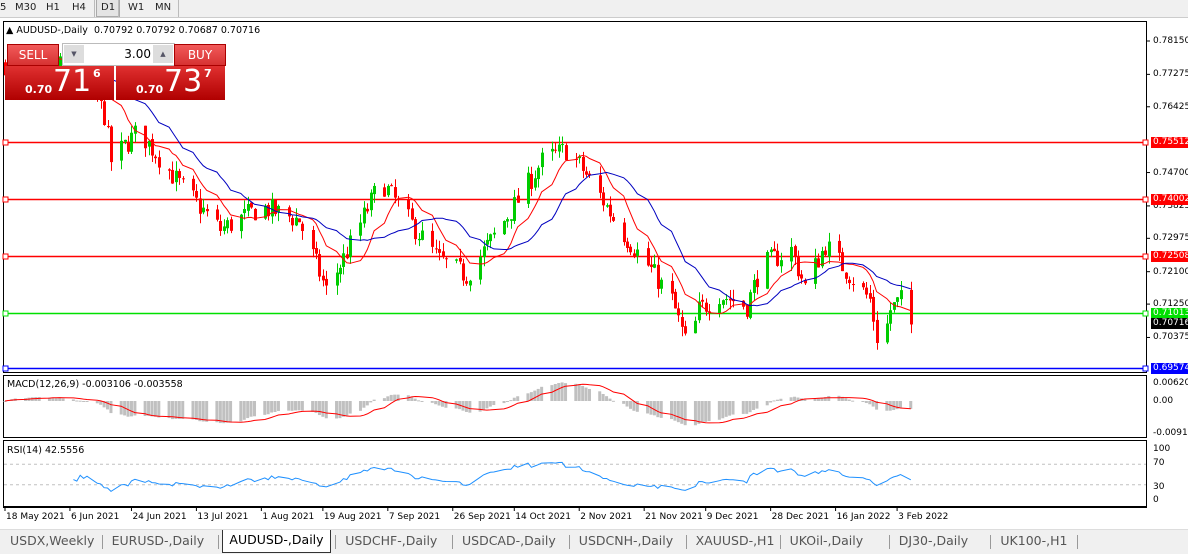  What do you see at coordinates (1170, 383) in the screenshot?
I see `macd-tick: 0.00620` at bounding box center [1170, 383].